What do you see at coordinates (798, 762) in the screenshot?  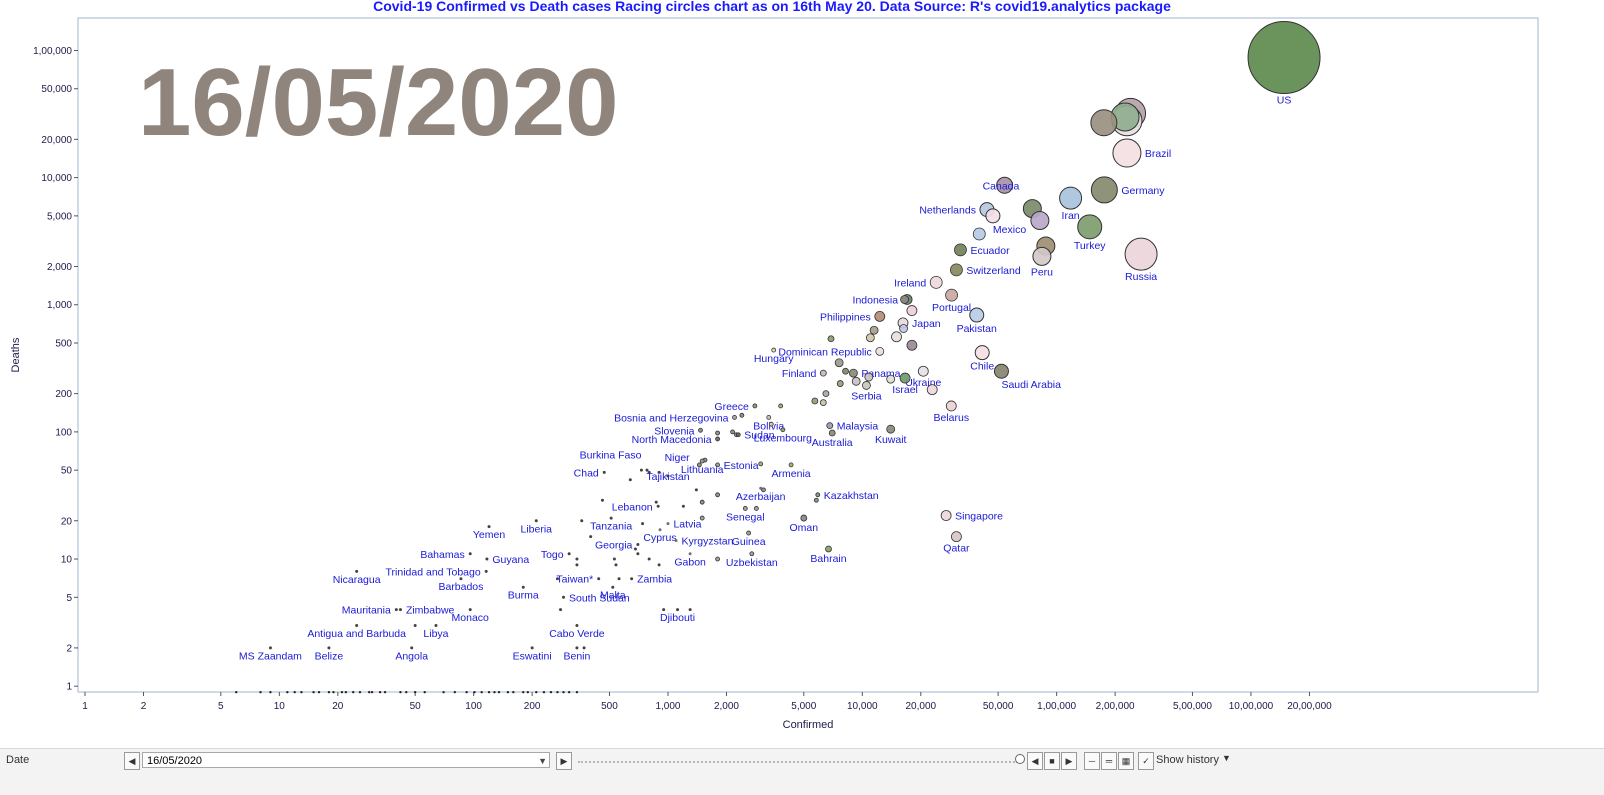 I see `timeline-slider` at bounding box center [798, 762].